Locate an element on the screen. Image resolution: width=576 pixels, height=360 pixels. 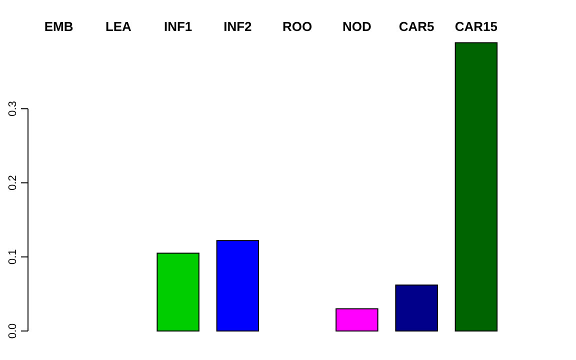
y-tick-label: 0.3 is located at coordinates (13, 108).